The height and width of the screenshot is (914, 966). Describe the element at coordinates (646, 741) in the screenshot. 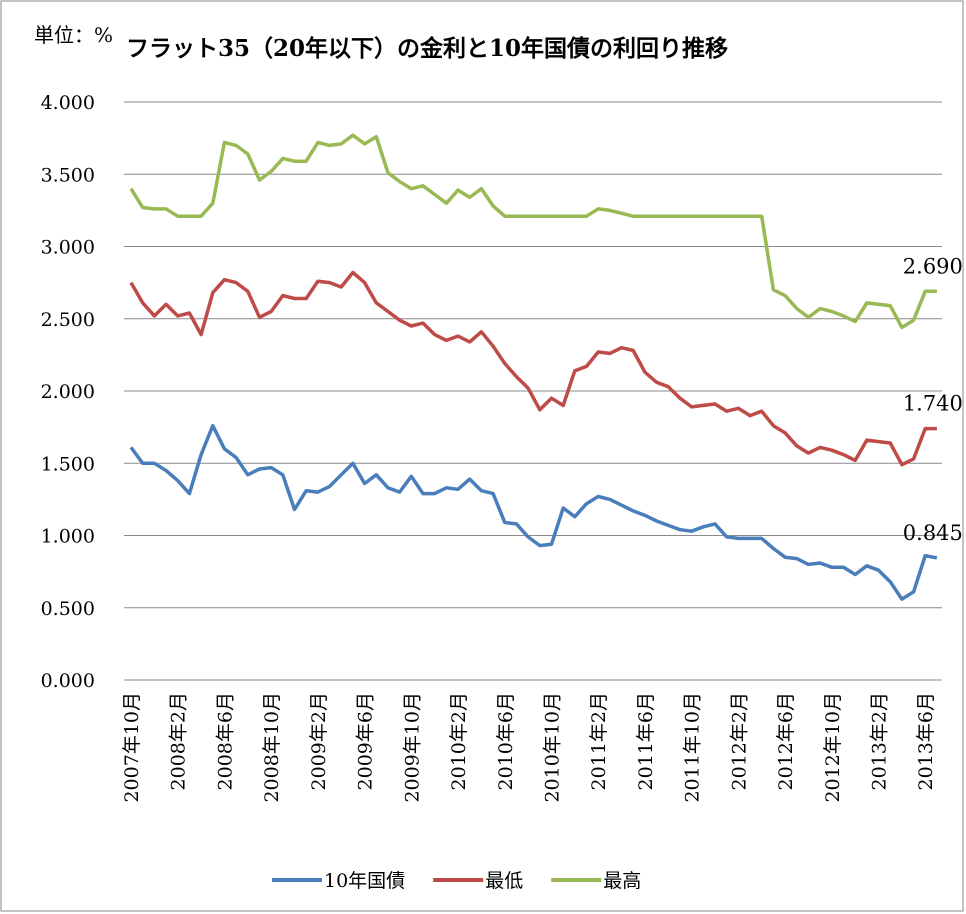

I see `x-tick-label: 2011年6月` at that location.